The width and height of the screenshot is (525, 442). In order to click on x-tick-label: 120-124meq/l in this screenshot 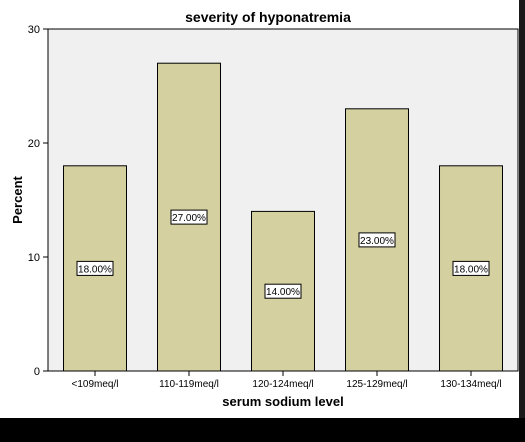, I will do `click(282, 384)`.